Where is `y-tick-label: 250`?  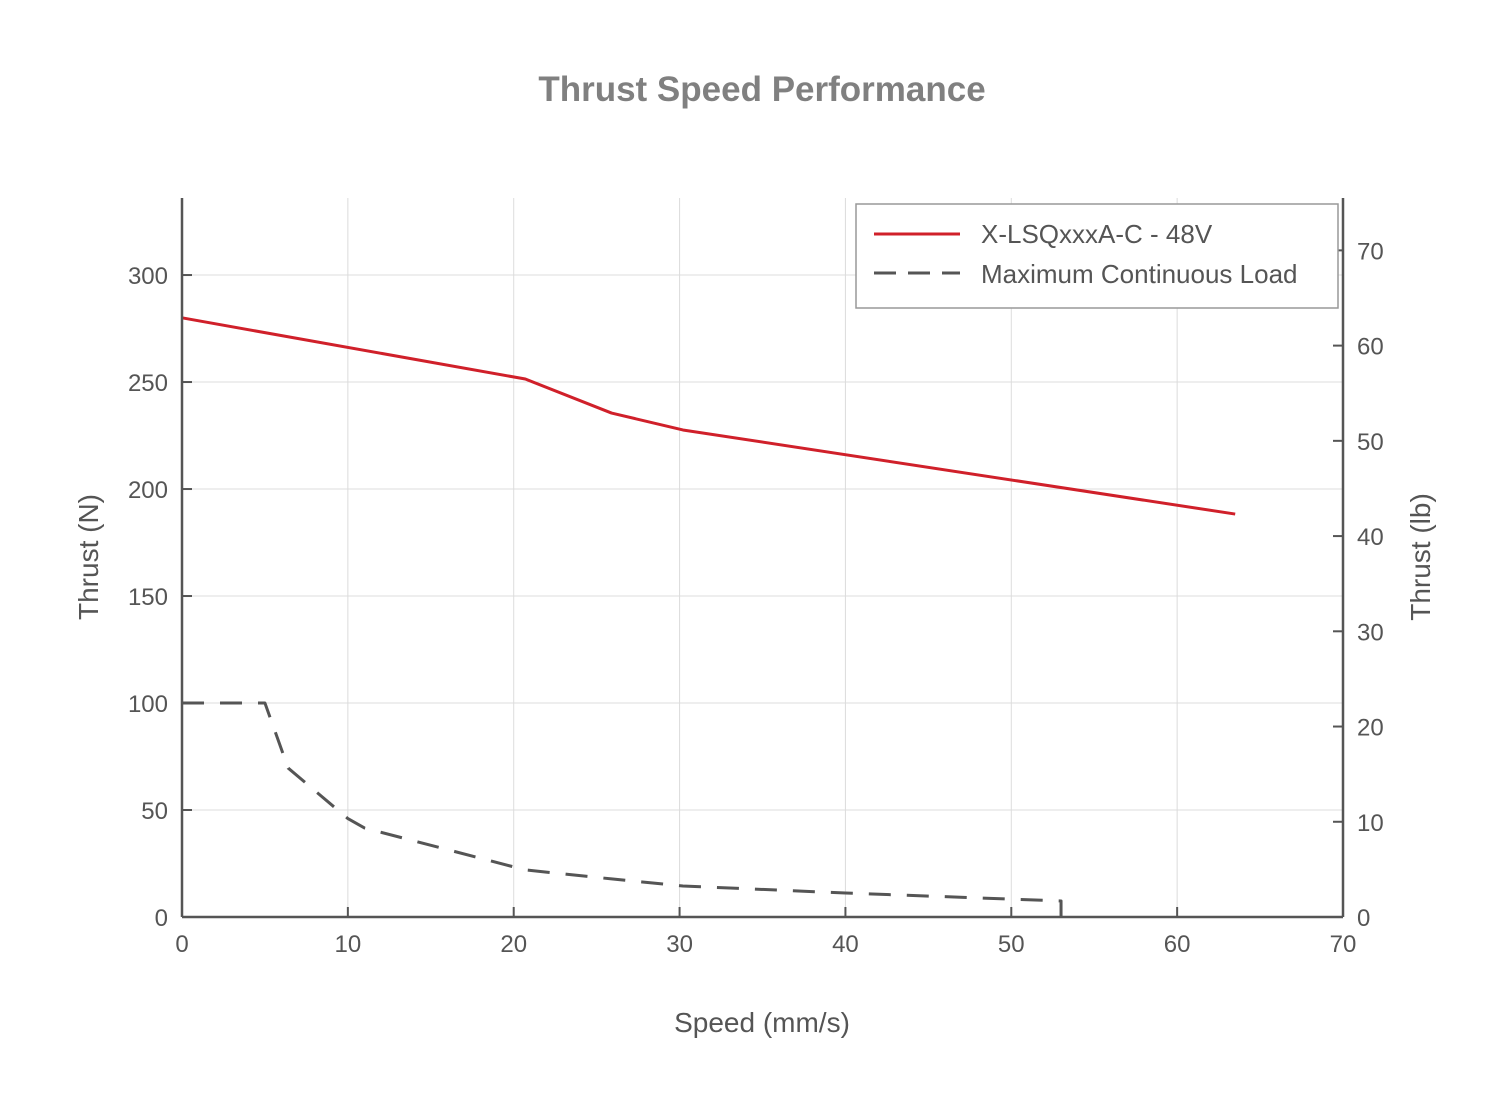
y-tick-label: 250 is located at coordinates (148, 383).